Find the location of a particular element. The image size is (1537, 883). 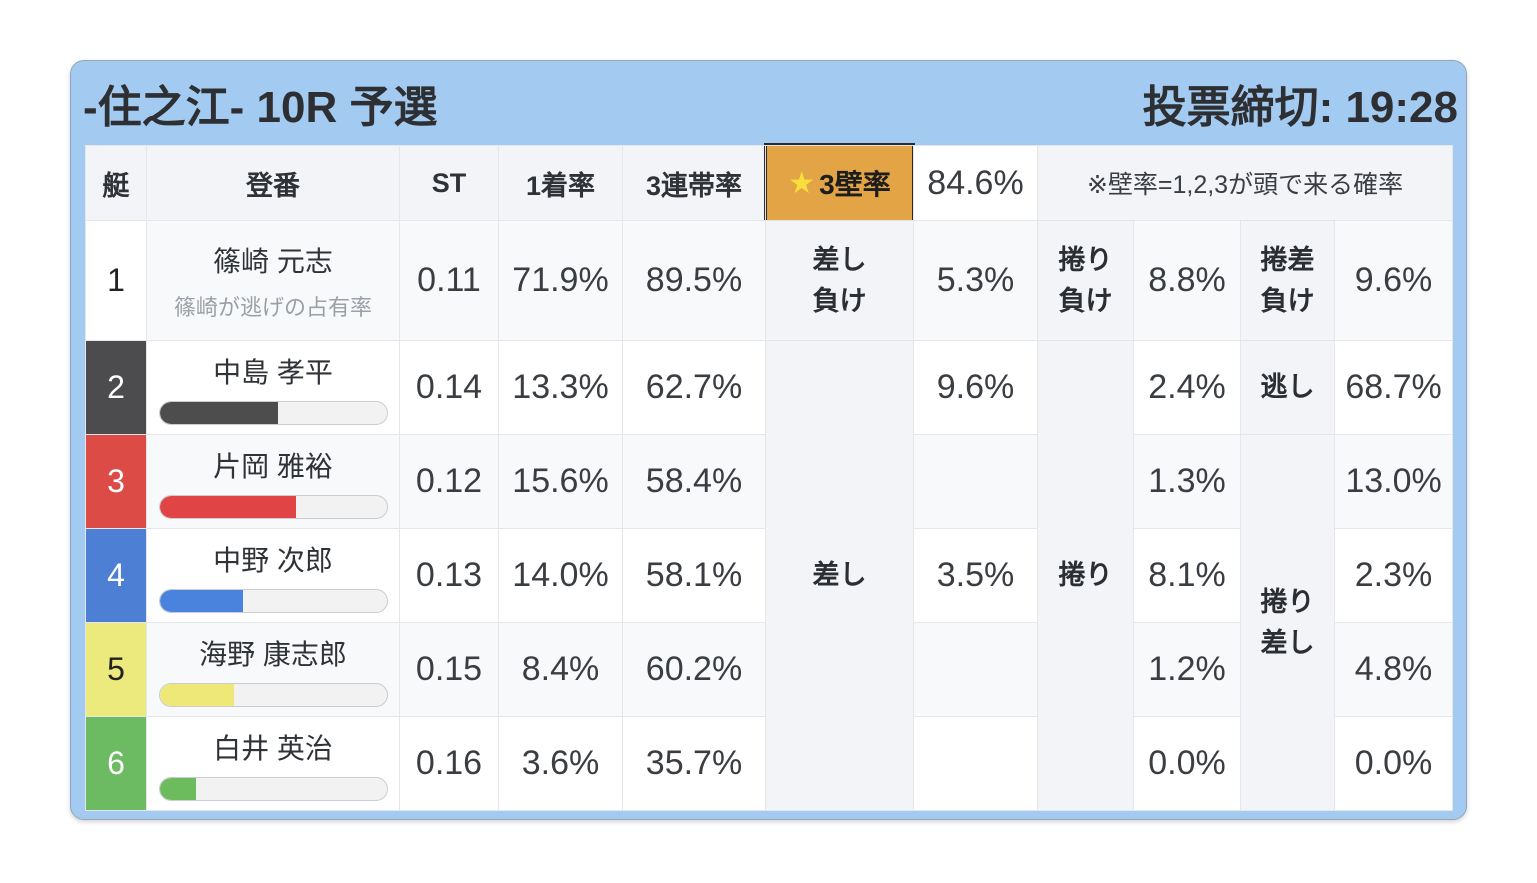

racer-name: 白井 英治 is located at coordinates (273, 748).